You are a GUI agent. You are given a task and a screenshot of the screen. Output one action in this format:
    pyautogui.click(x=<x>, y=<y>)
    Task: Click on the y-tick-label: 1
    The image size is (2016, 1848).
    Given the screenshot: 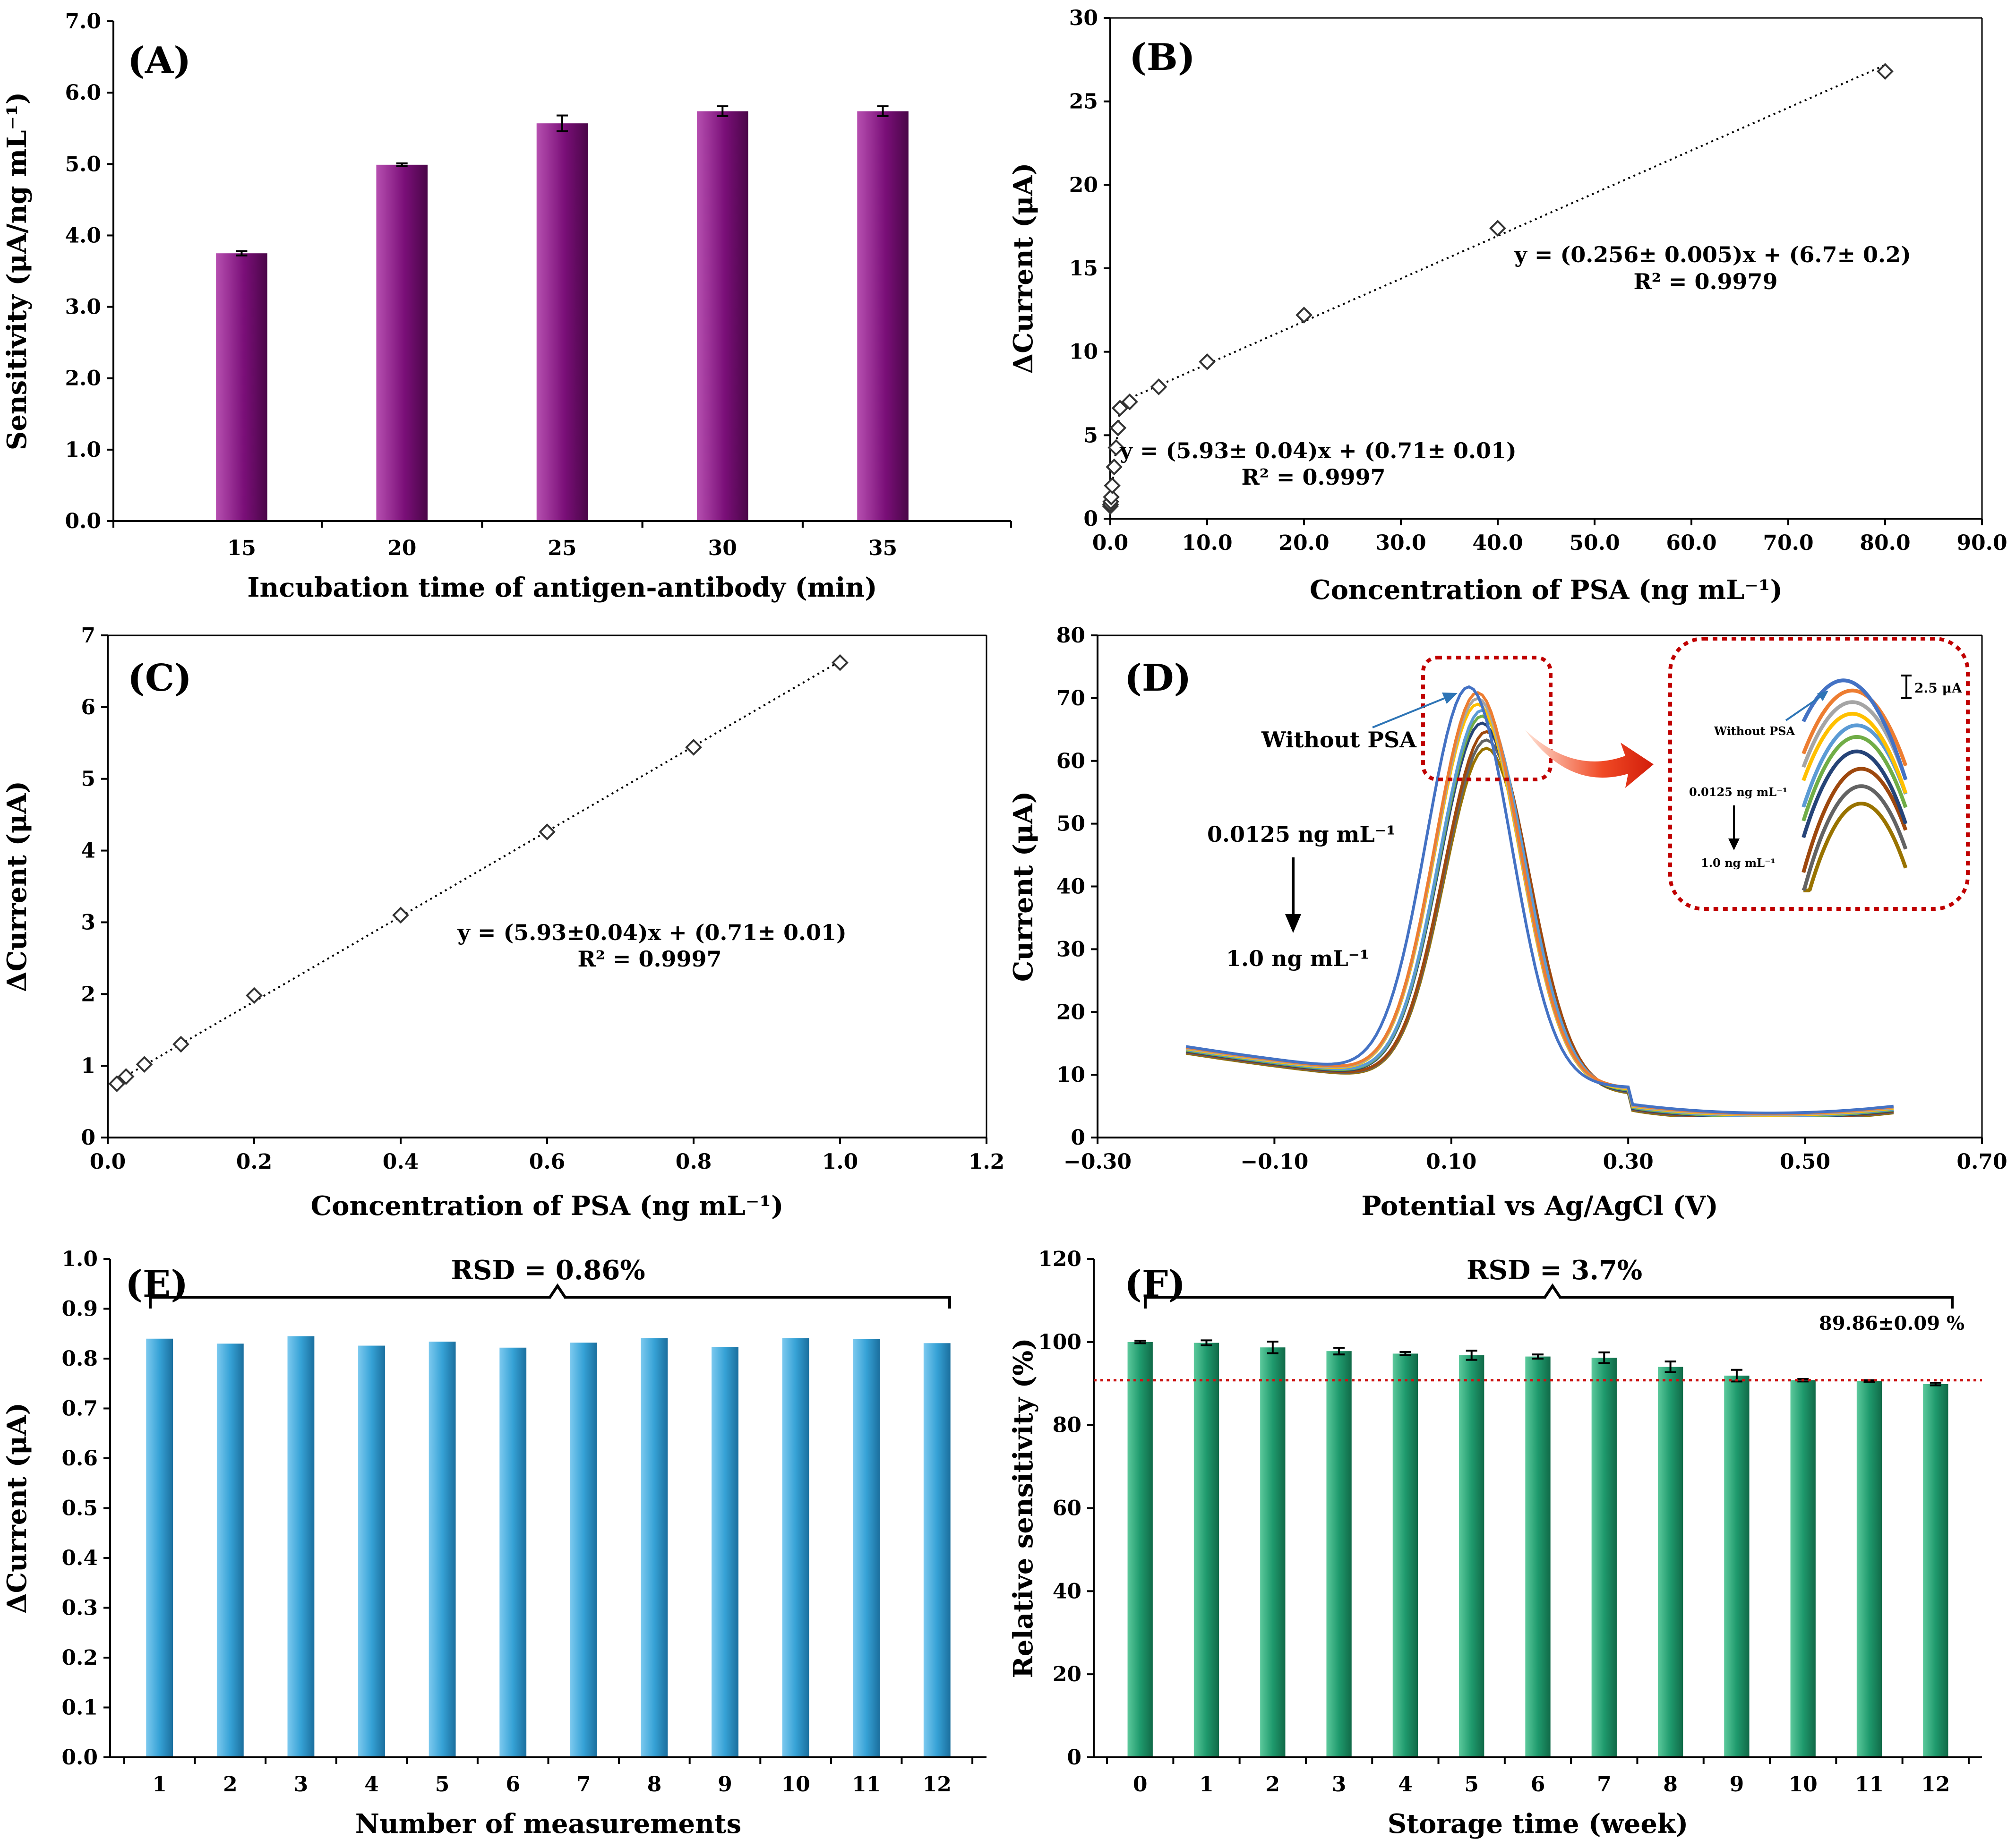 What is the action you would take?
    pyautogui.click(x=88, y=1066)
    